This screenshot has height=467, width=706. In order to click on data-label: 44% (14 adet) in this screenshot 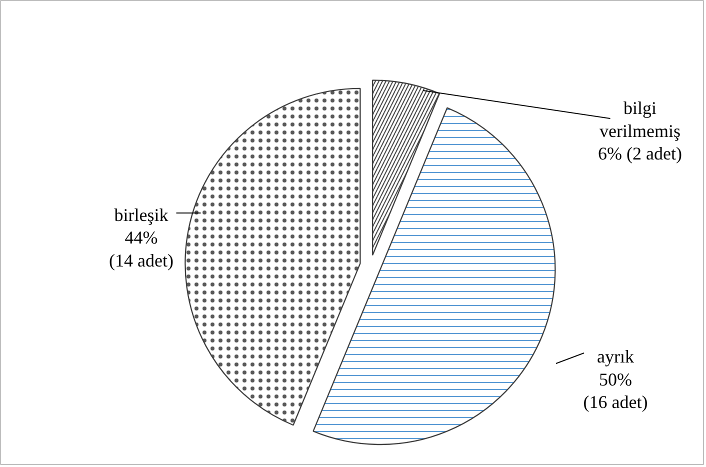, I will do `click(141, 249)`.